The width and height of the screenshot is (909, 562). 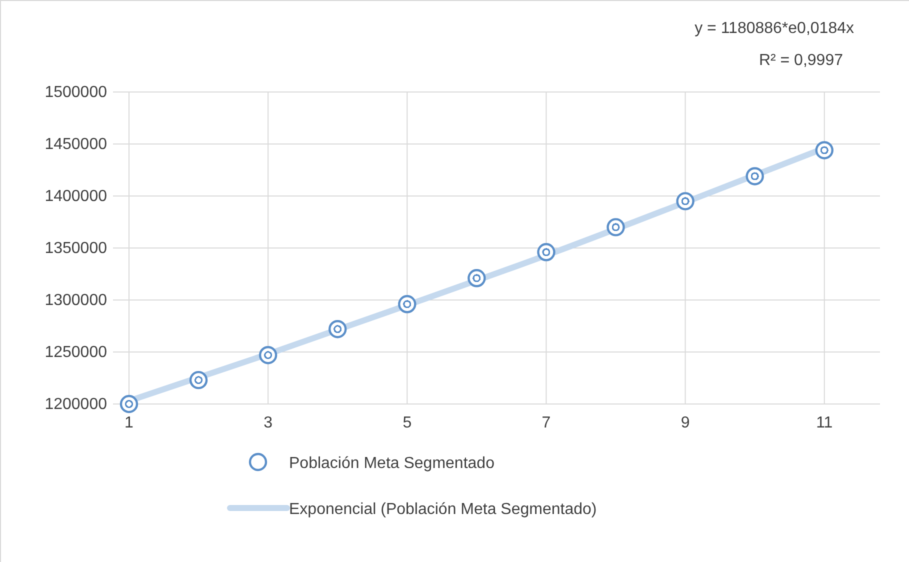 What do you see at coordinates (76, 405) in the screenshot?
I see `y-tick-label: 1200000` at bounding box center [76, 405].